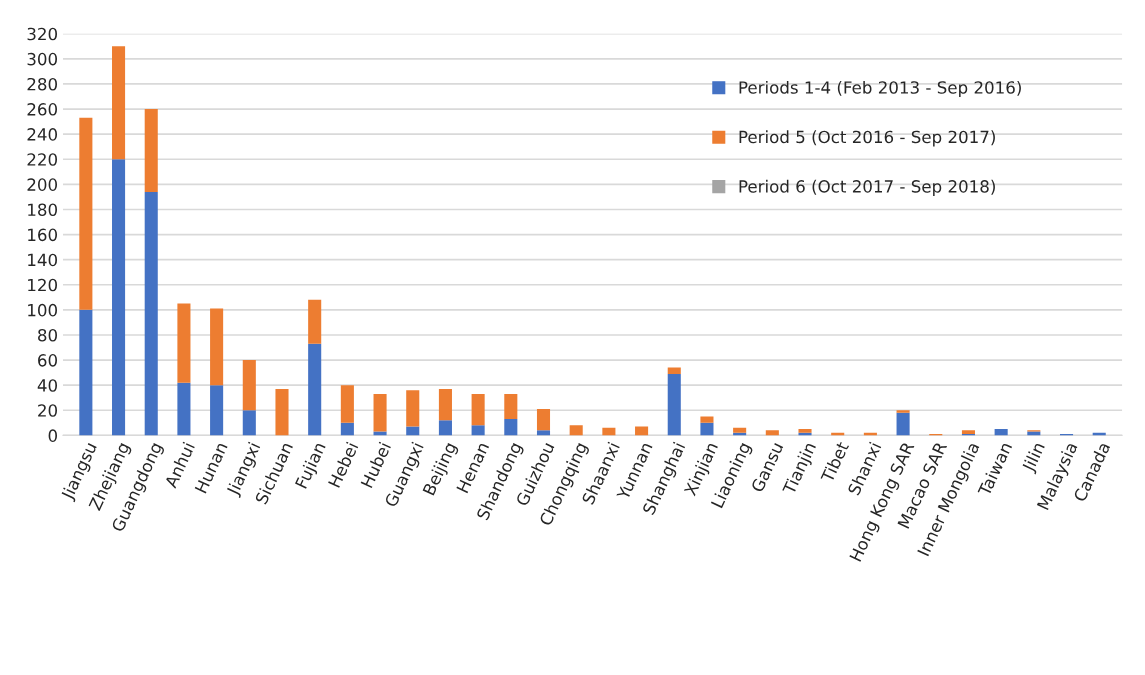 Image resolution: width=1145 pixels, height=675 pixels. Describe the element at coordinates (867, 187) in the screenshot. I see `legend-label: Period 6 (Oct 2017 - Sep 2018)` at that location.